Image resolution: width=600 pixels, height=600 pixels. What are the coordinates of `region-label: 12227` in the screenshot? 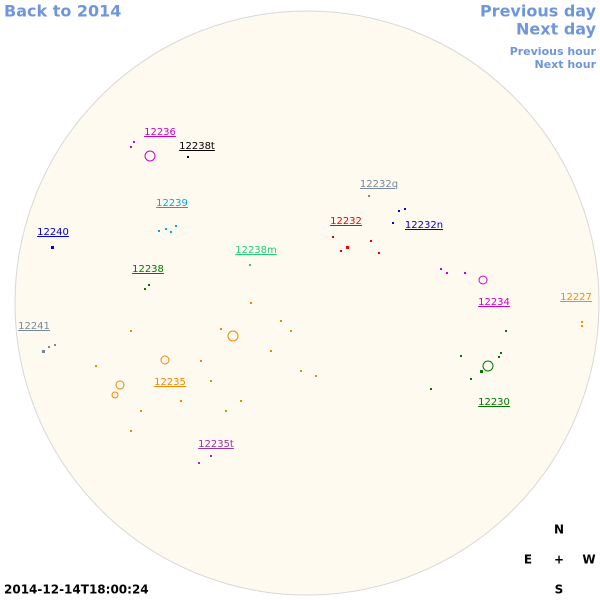 It's located at (576, 297).